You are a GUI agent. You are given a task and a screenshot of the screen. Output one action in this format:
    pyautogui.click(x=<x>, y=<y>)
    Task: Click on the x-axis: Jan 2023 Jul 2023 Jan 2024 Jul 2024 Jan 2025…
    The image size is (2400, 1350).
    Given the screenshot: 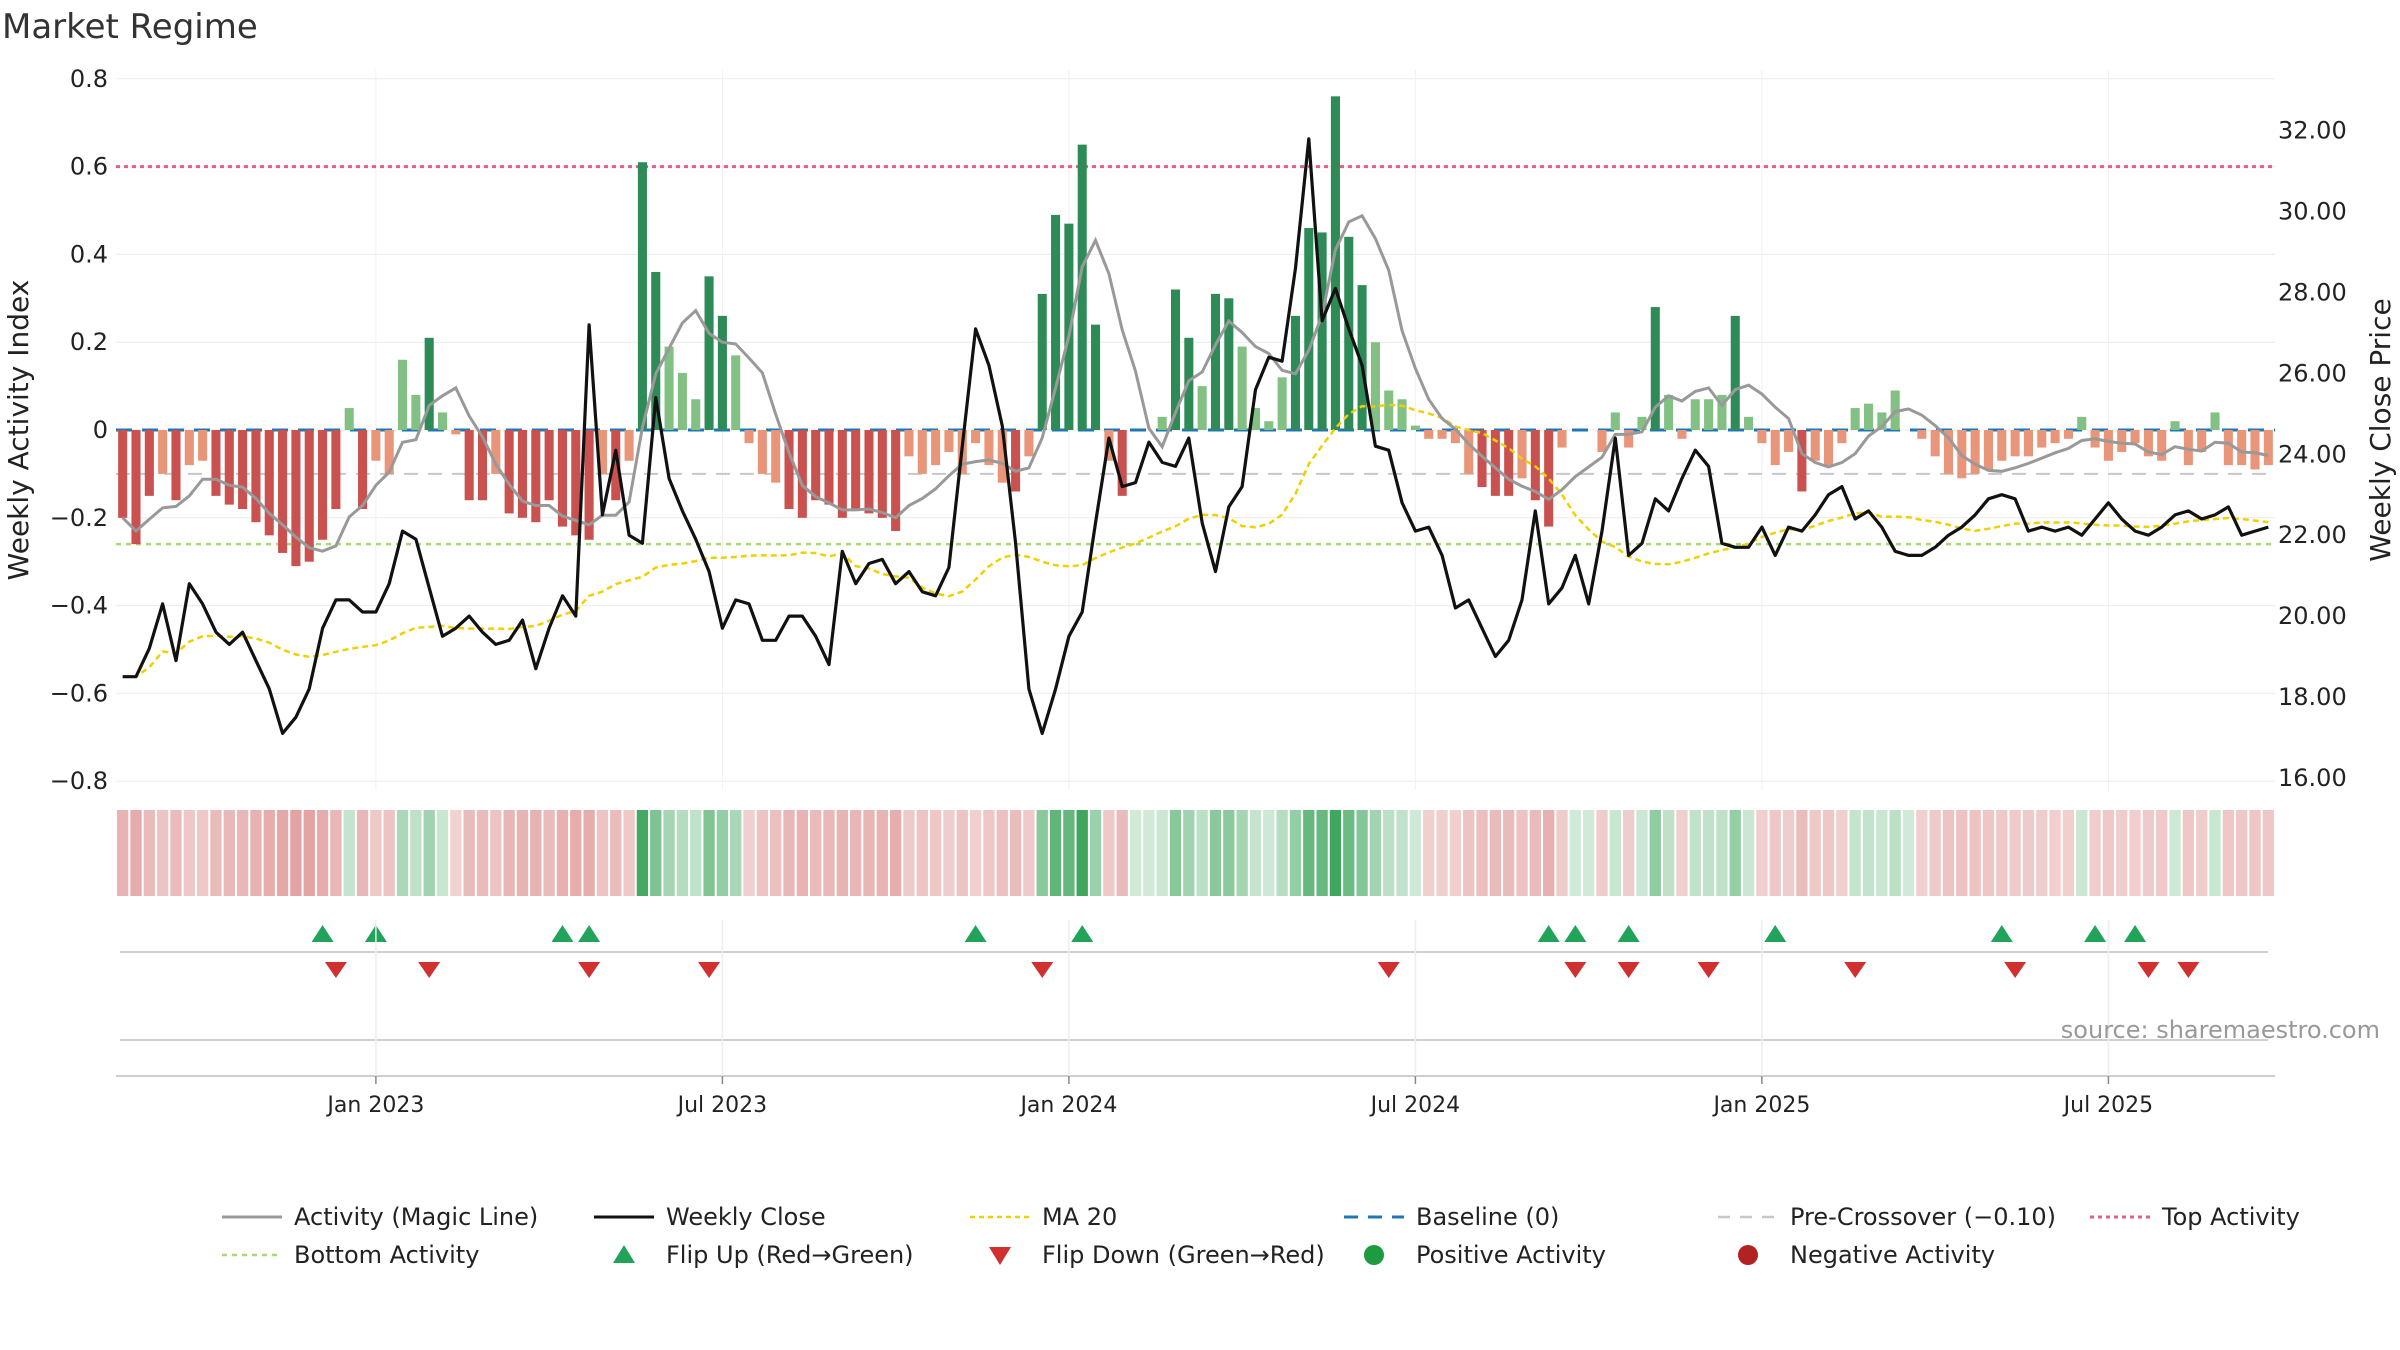 What is the action you would take?
    pyautogui.click(x=1195, y=1019)
    